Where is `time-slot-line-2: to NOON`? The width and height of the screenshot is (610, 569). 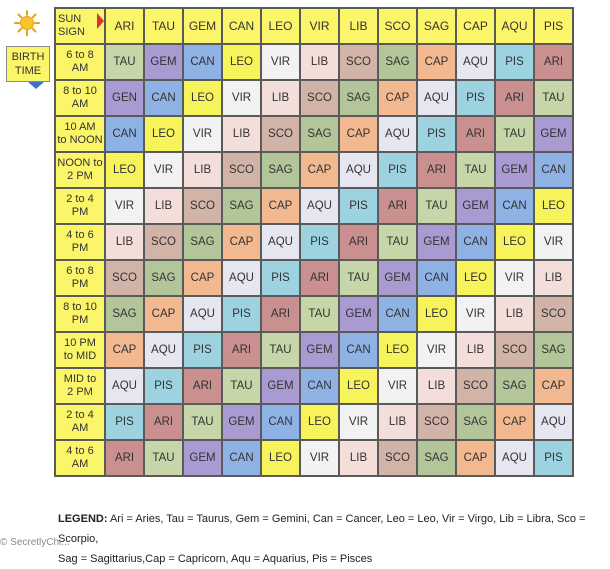
time-slot-line-2: to NOON is located at coordinates (80, 140).